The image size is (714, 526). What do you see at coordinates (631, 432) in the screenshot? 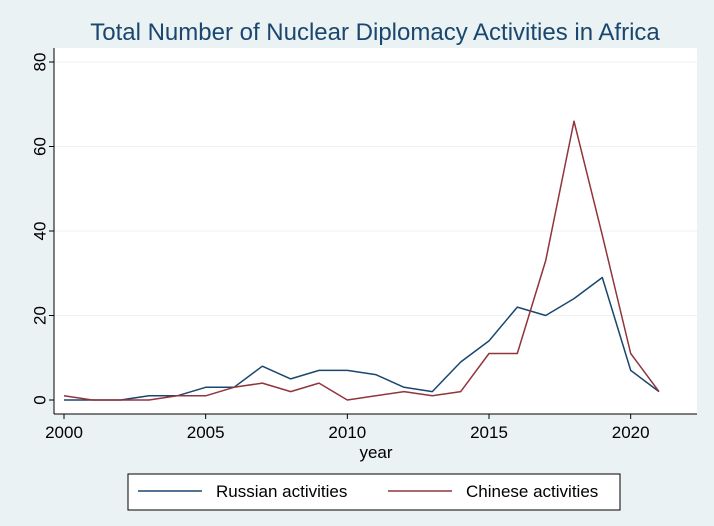
I see `x-tick-label: 2020` at bounding box center [631, 432].